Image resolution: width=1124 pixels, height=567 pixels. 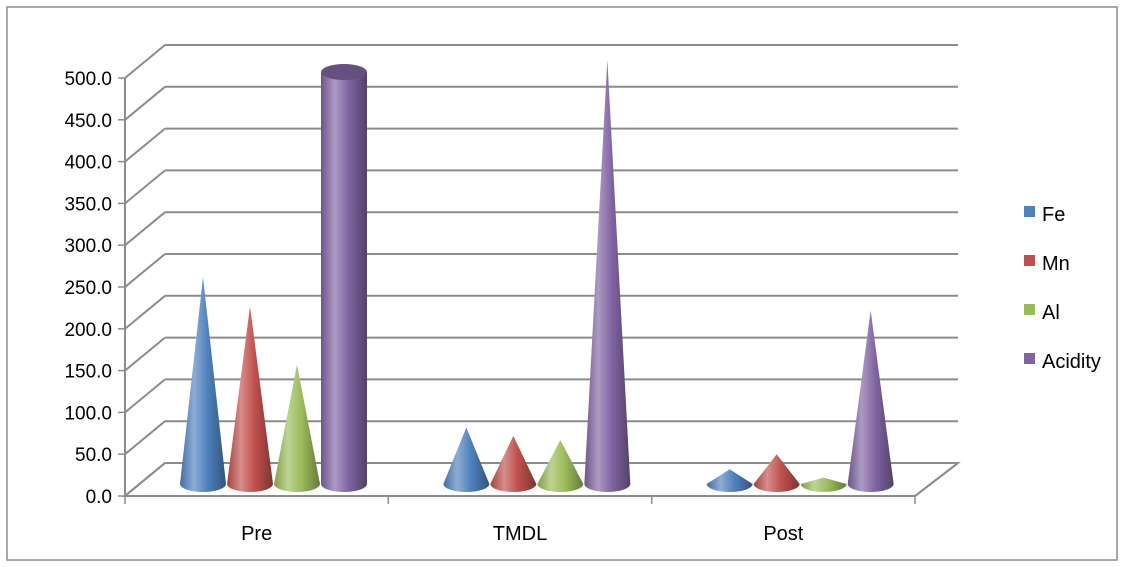 I want to click on bar-fe-pre, so click(x=203, y=384).